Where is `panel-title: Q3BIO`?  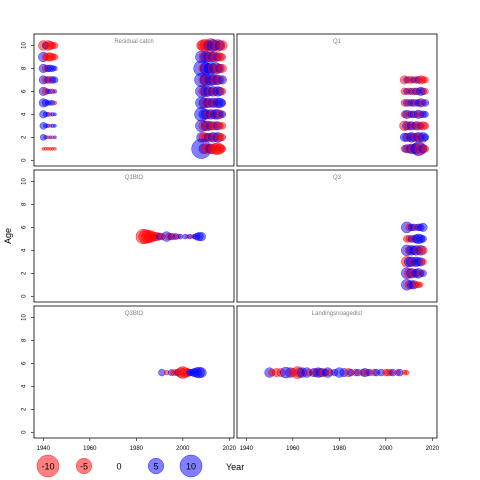
panel-title: Q3BIO is located at coordinates (134, 314).